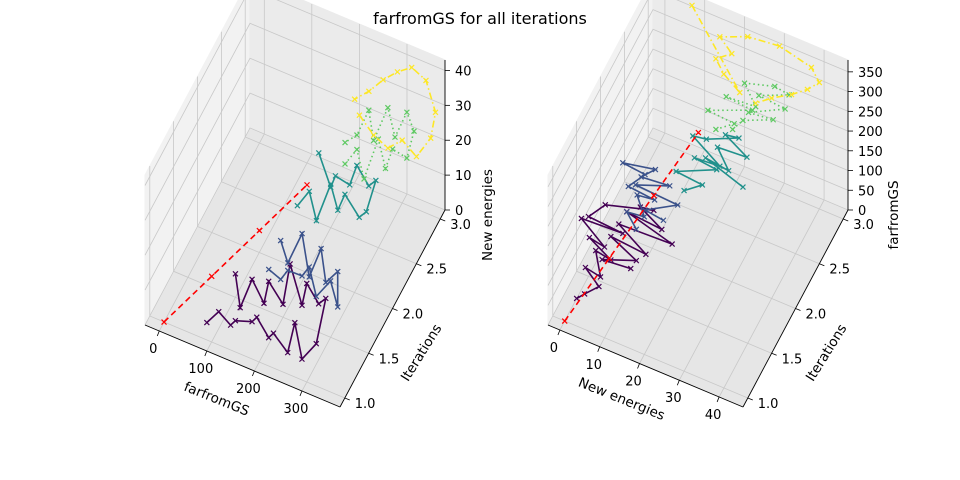 The image size is (960, 480). What do you see at coordinates (413, 315) in the screenshot?
I see `y-tick-label: 2.0` at bounding box center [413, 315].